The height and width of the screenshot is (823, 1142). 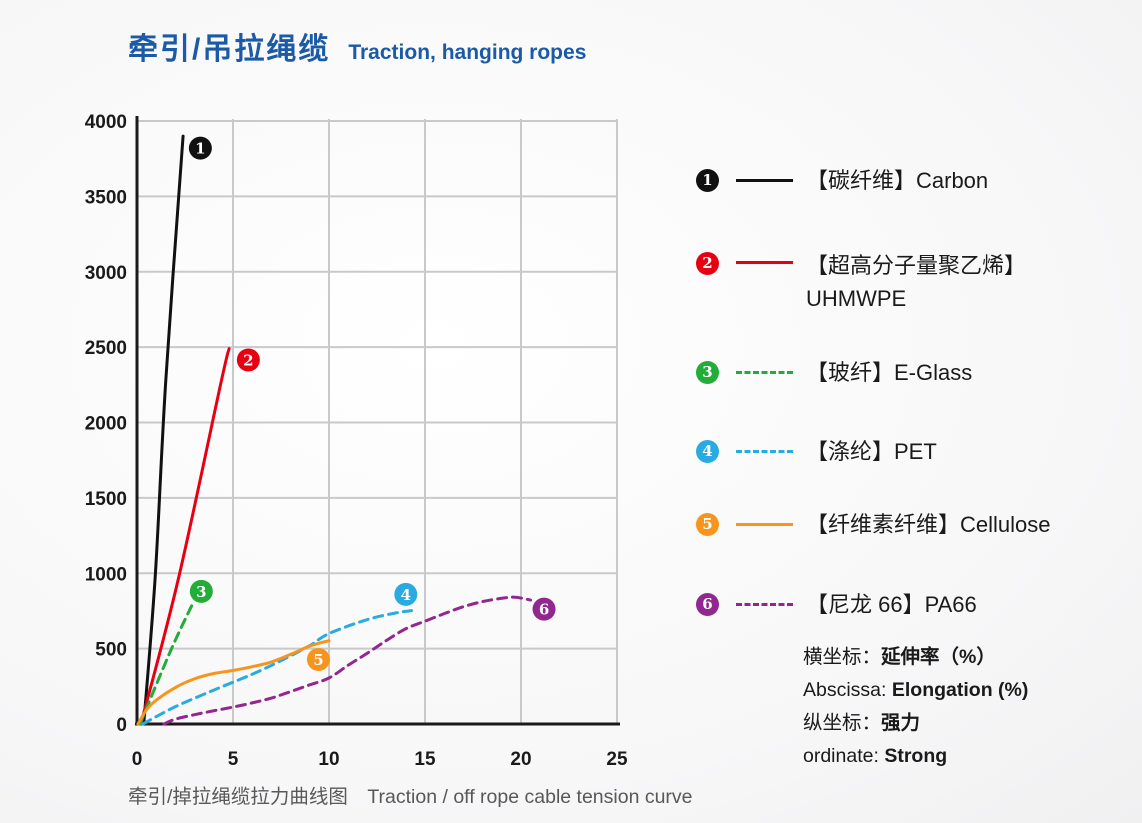 I want to click on chart-badge-3: 3, so click(x=201, y=591).